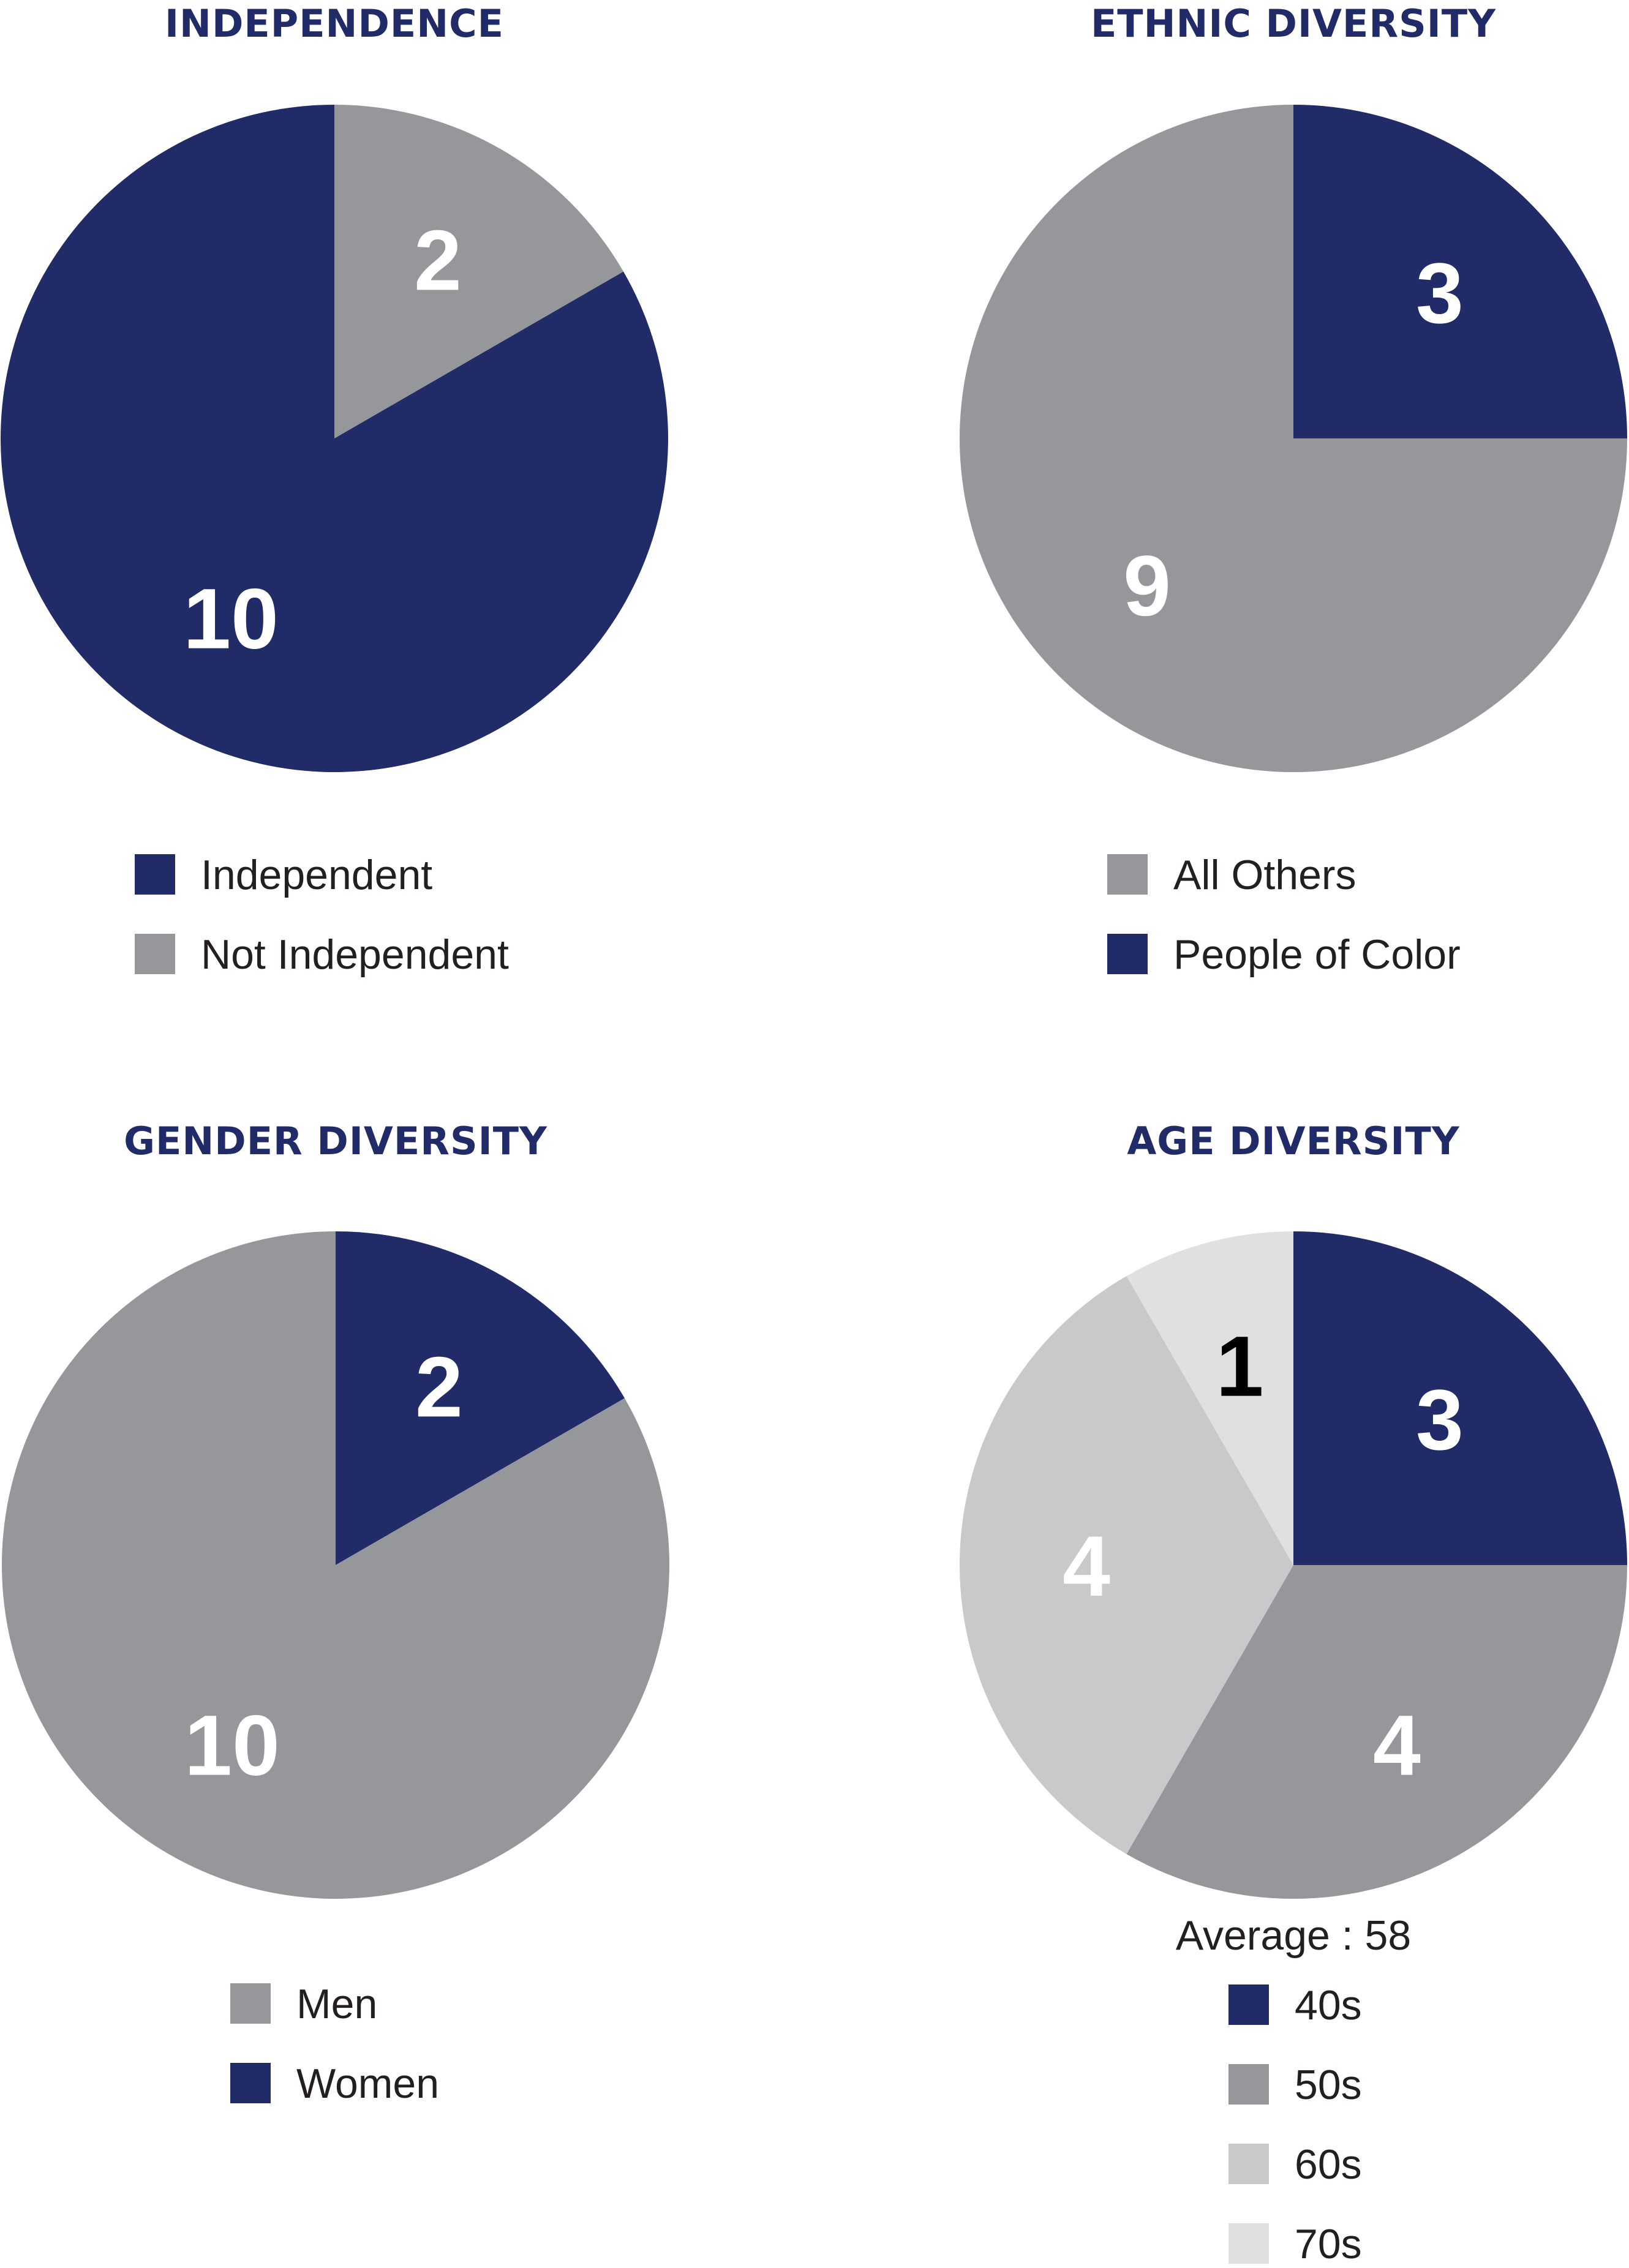  What do you see at coordinates (155, 954) in the screenshot?
I see `independence-legend-swatch-not-independent` at bounding box center [155, 954].